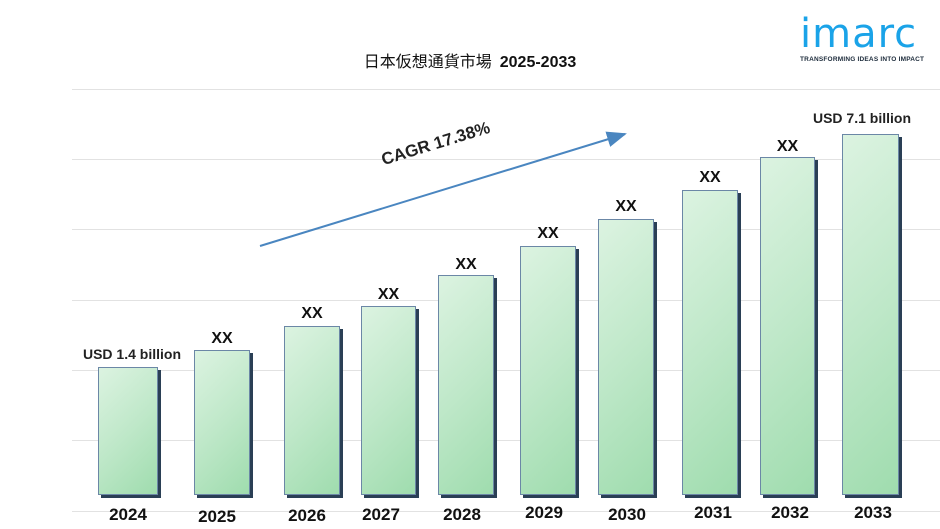 The height and width of the screenshot is (529, 940). I want to click on bar-2030, so click(626, 357).